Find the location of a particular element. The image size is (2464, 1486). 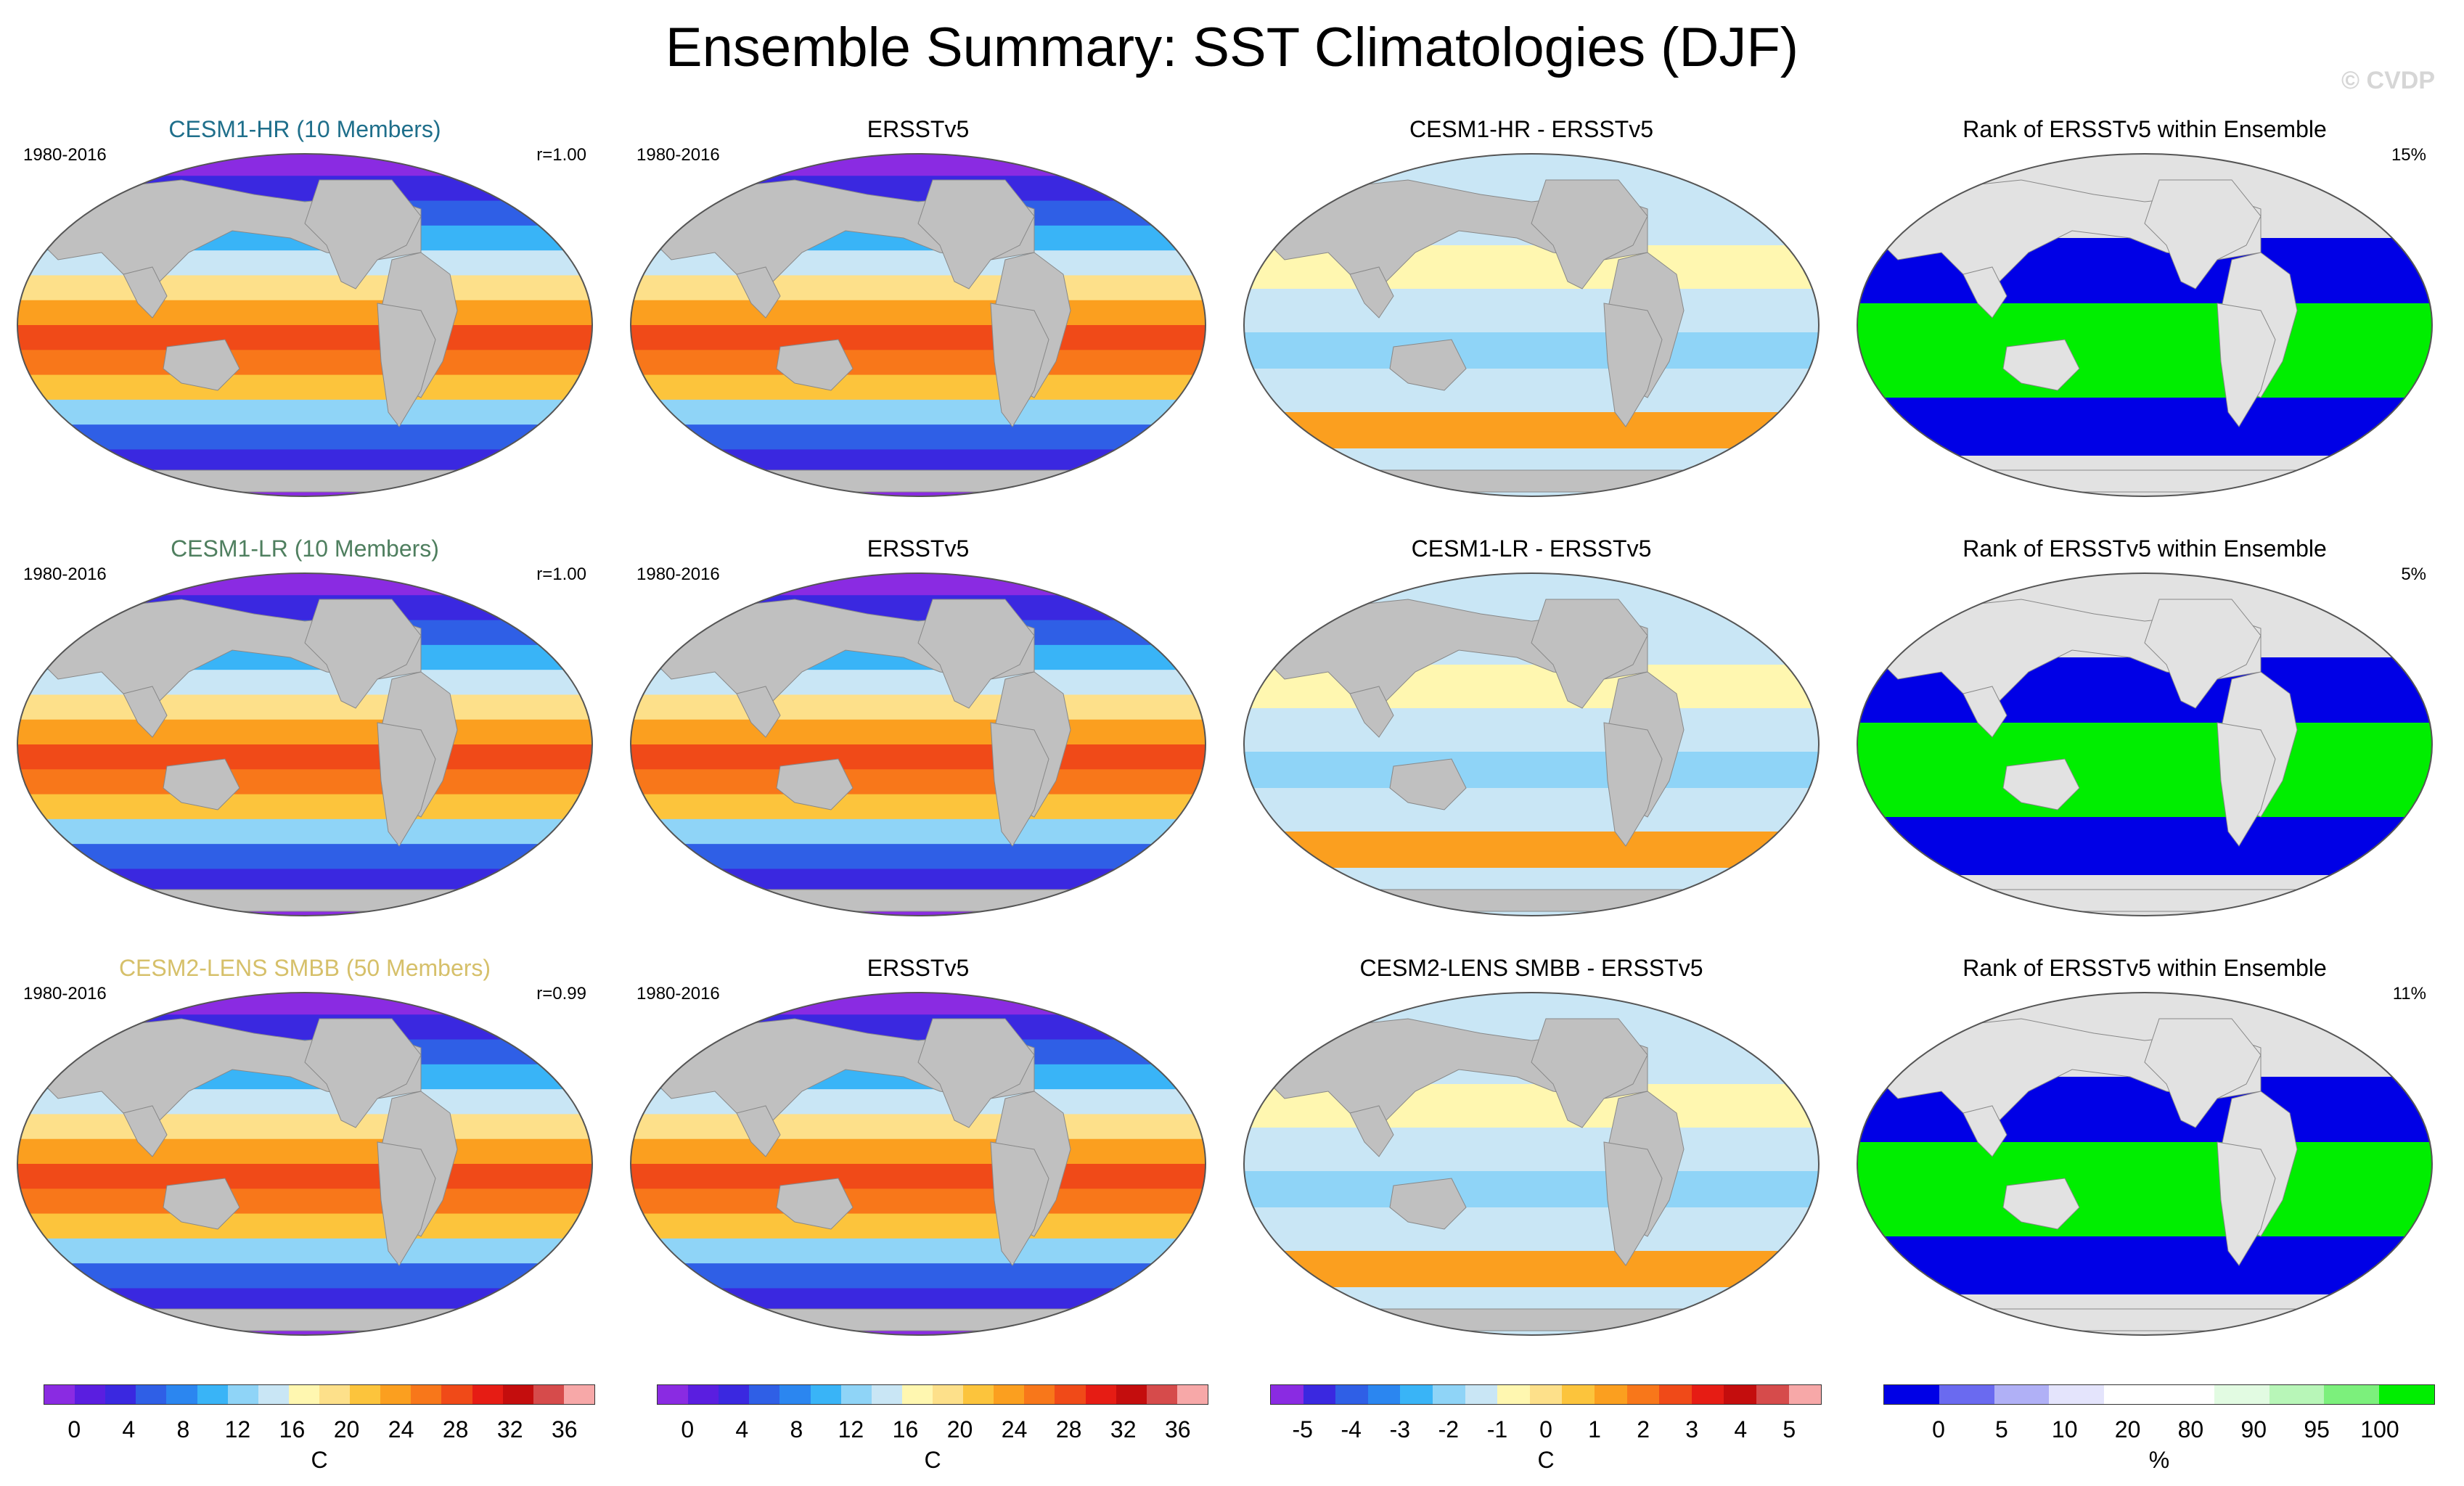

colorbar-tick-label: 24 is located at coordinates (401, 1429).